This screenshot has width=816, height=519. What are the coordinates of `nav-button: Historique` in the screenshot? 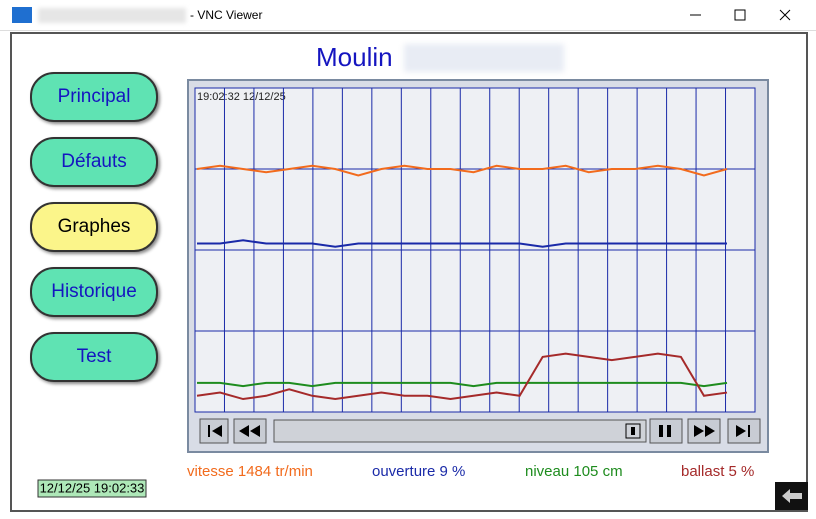 It's located at (94, 292).